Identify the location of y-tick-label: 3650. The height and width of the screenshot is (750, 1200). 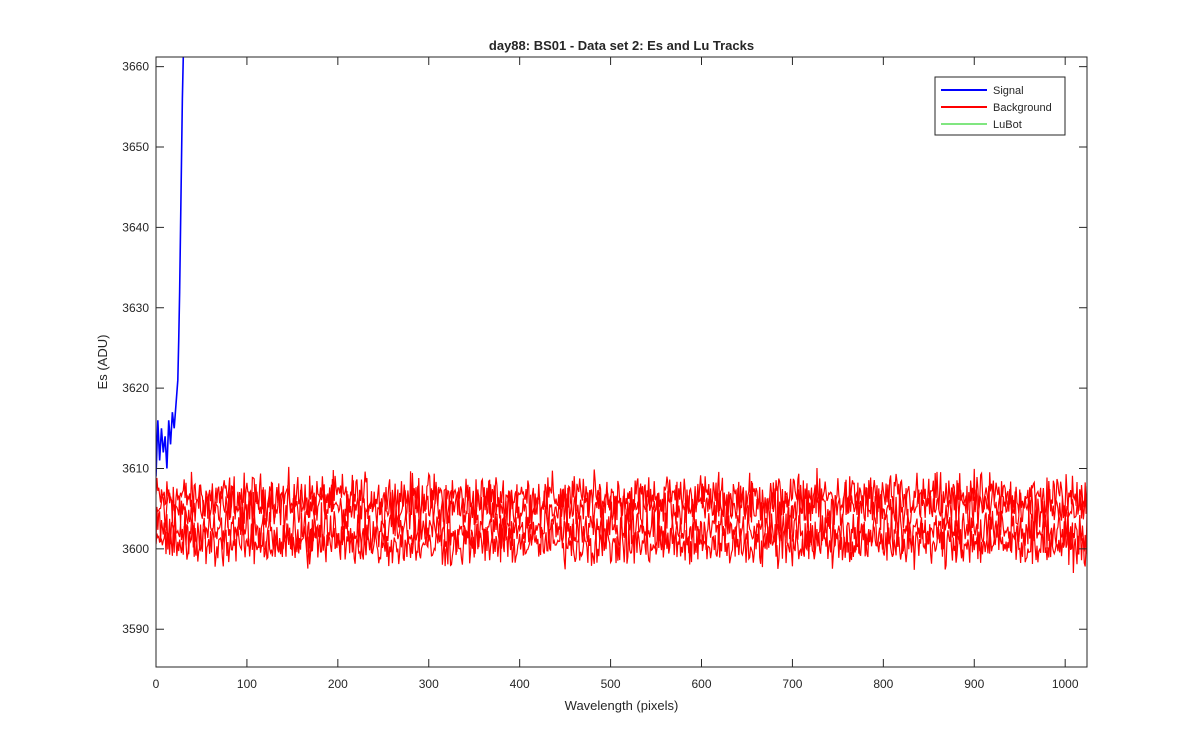
(135, 147).